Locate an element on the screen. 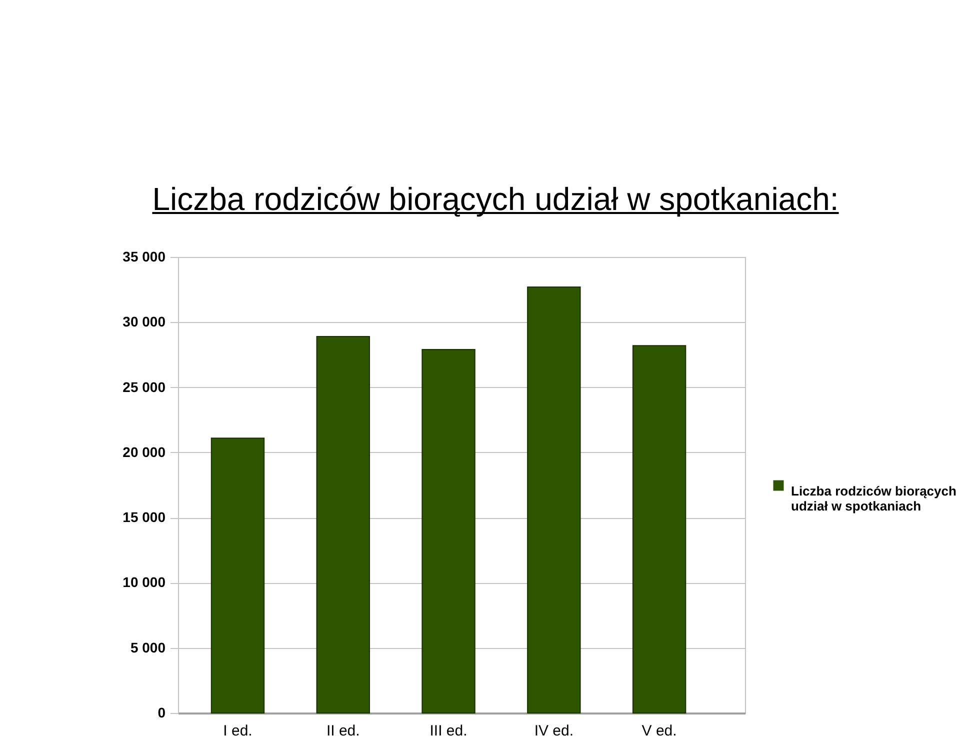 The image size is (960, 739). y-tick-label: 30 000 is located at coordinates (144, 322).